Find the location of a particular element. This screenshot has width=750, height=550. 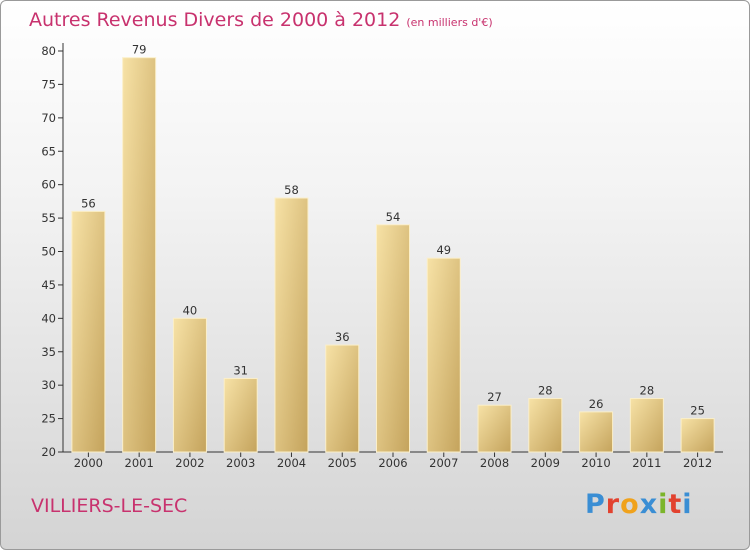

y-tick-label: 35 is located at coordinates (48, 352).